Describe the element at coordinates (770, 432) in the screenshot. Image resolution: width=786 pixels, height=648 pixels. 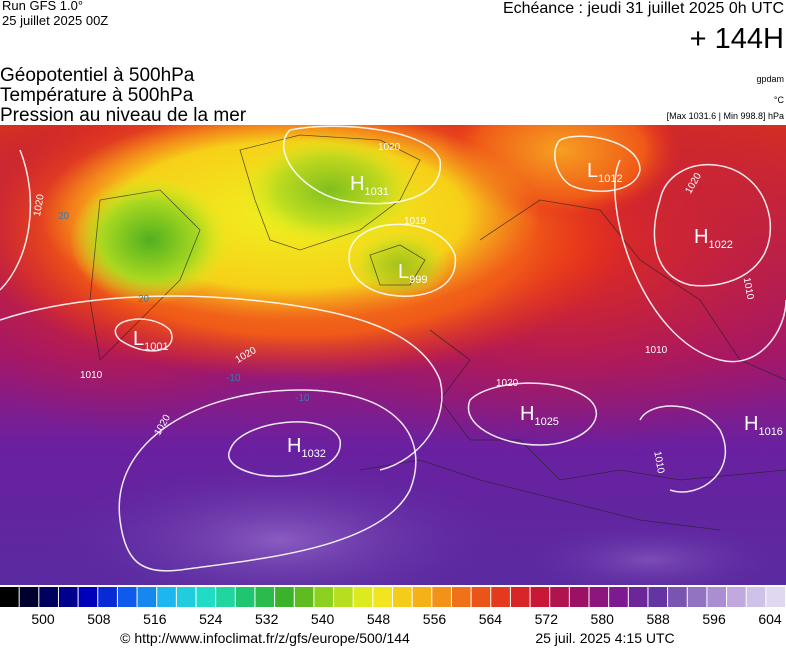
I see `center-value: 1016` at that location.